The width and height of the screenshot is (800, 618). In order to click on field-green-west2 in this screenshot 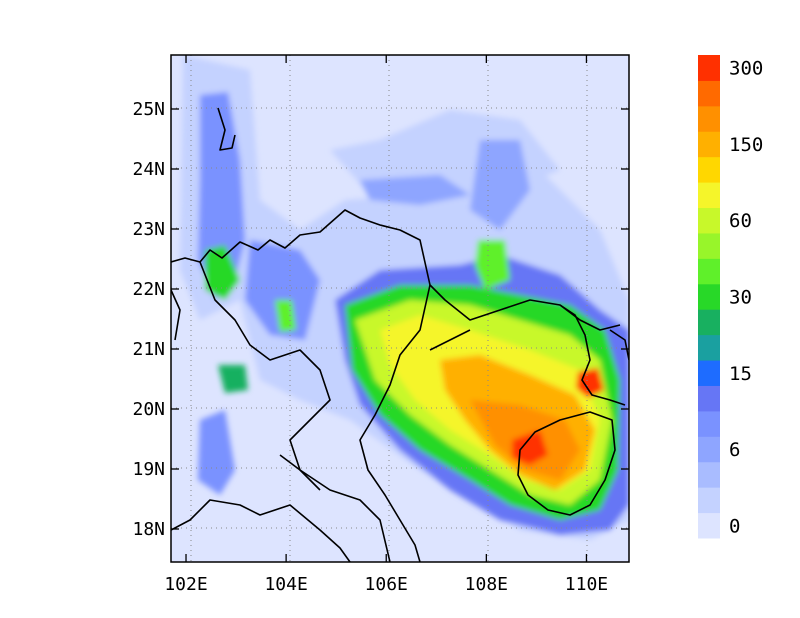, I will do `click(285, 316)`.